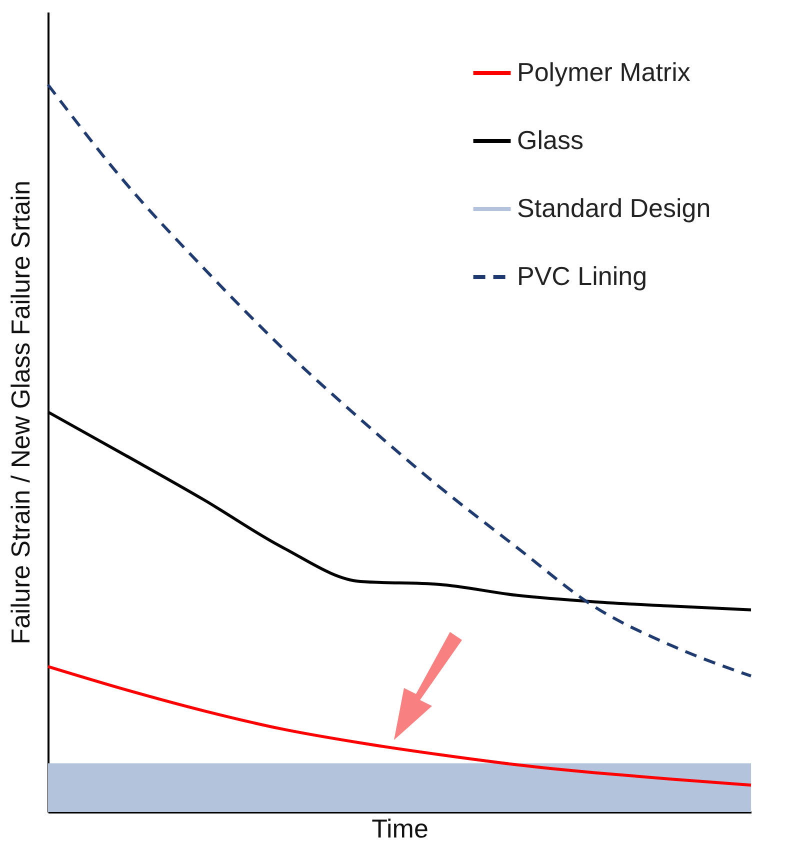 This screenshot has width=790, height=847. Describe the element at coordinates (603, 72) in the screenshot. I see `legend-label: Polymer Matrix` at that location.